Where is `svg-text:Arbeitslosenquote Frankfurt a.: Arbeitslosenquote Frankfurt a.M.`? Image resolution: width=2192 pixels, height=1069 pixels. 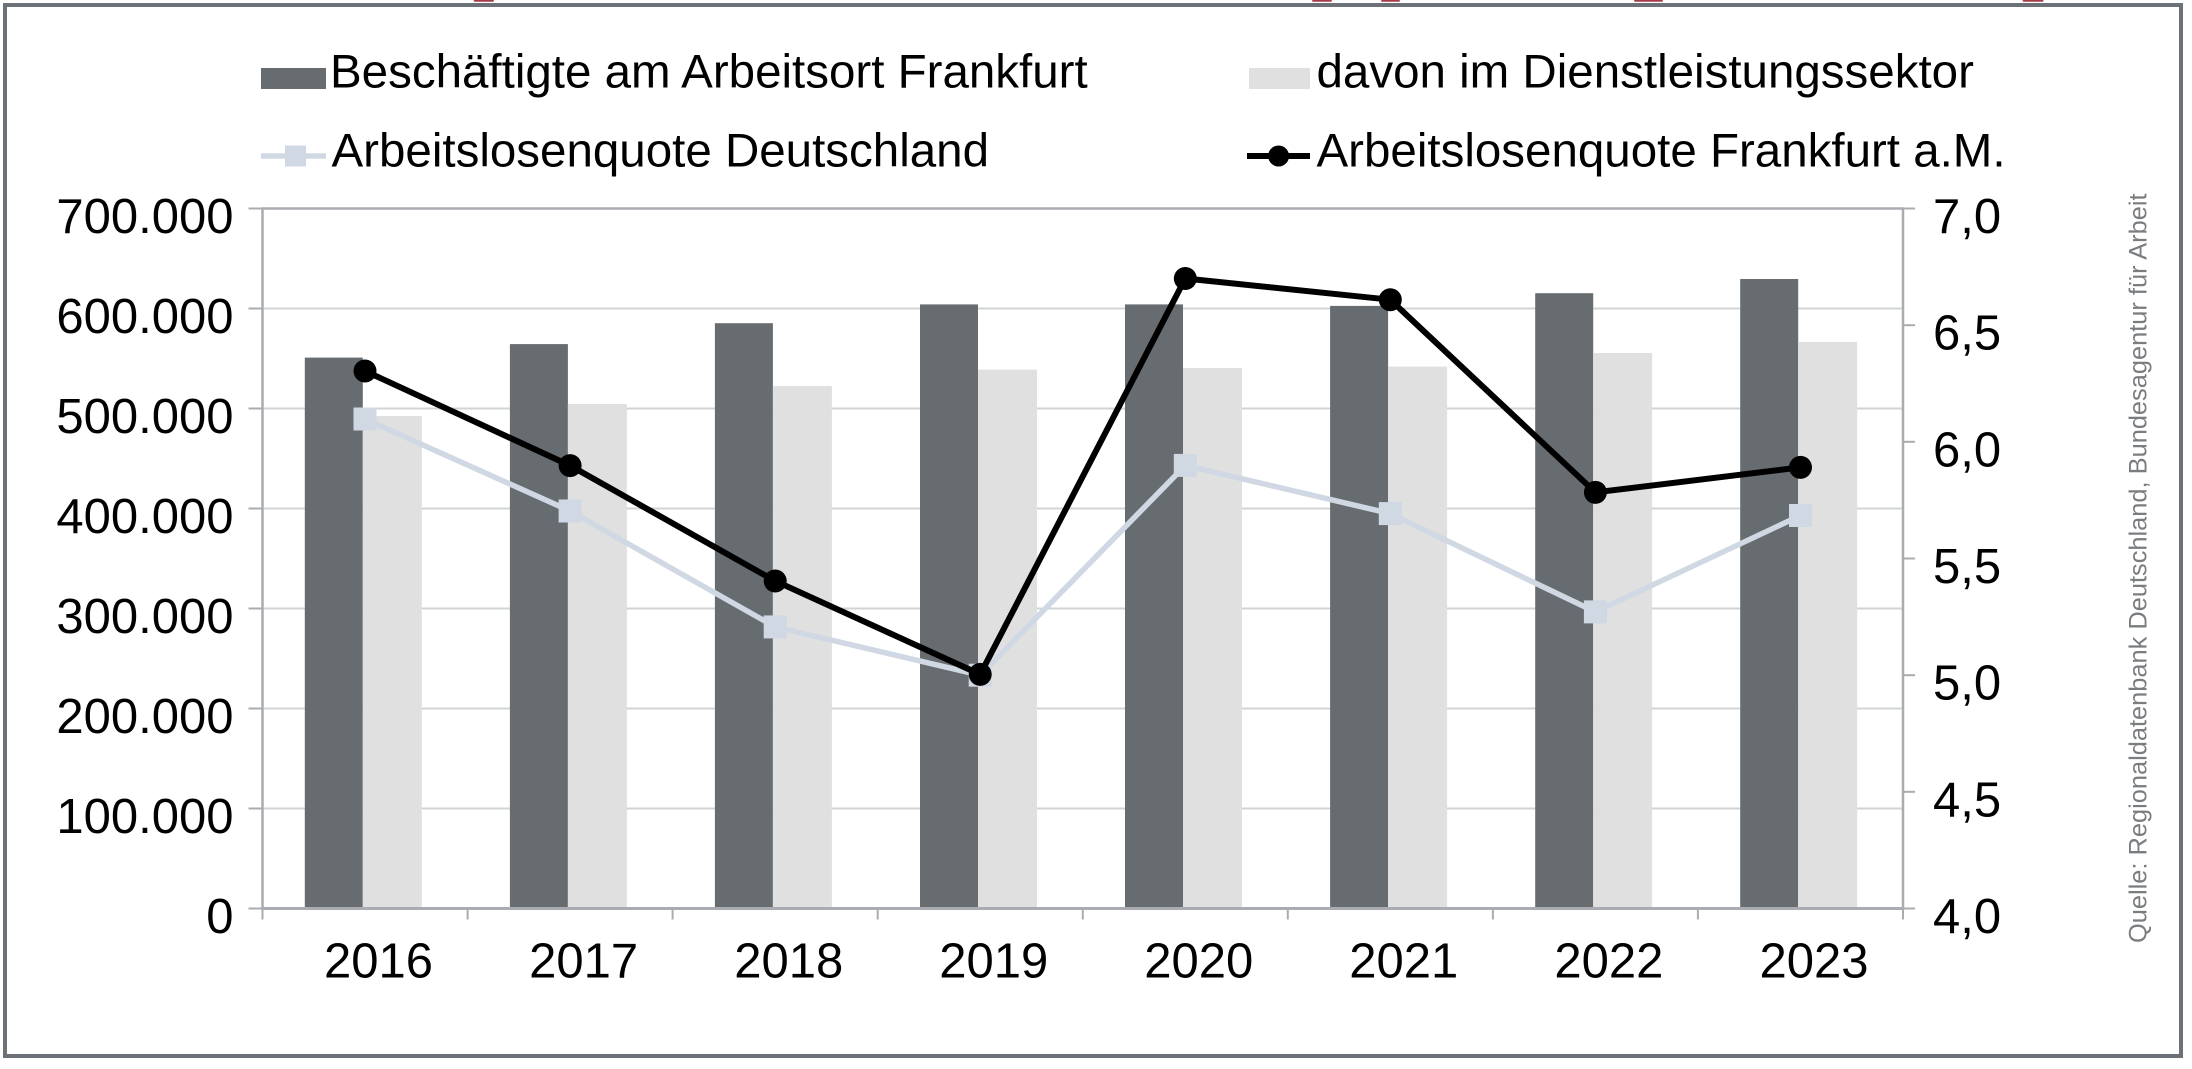
svg-text:Arbeitslosenquote Frankfurt a.: Arbeitslosenquote Frankfurt a.M. is located at coordinates (1661, 151).